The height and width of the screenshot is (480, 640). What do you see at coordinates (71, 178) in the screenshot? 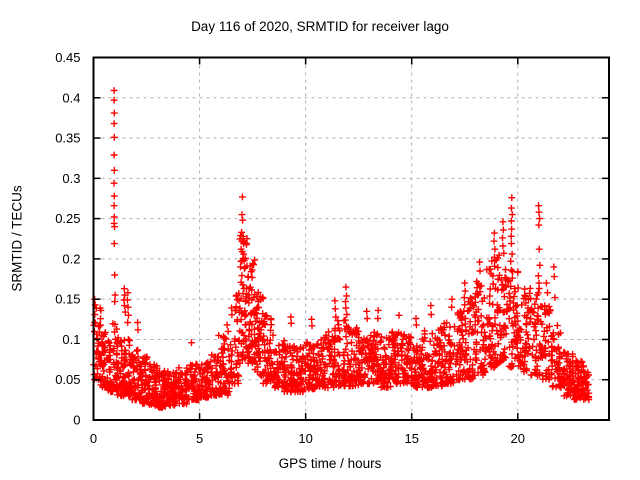
I see `y-tick-label: 0.3` at bounding box center [71, 178].